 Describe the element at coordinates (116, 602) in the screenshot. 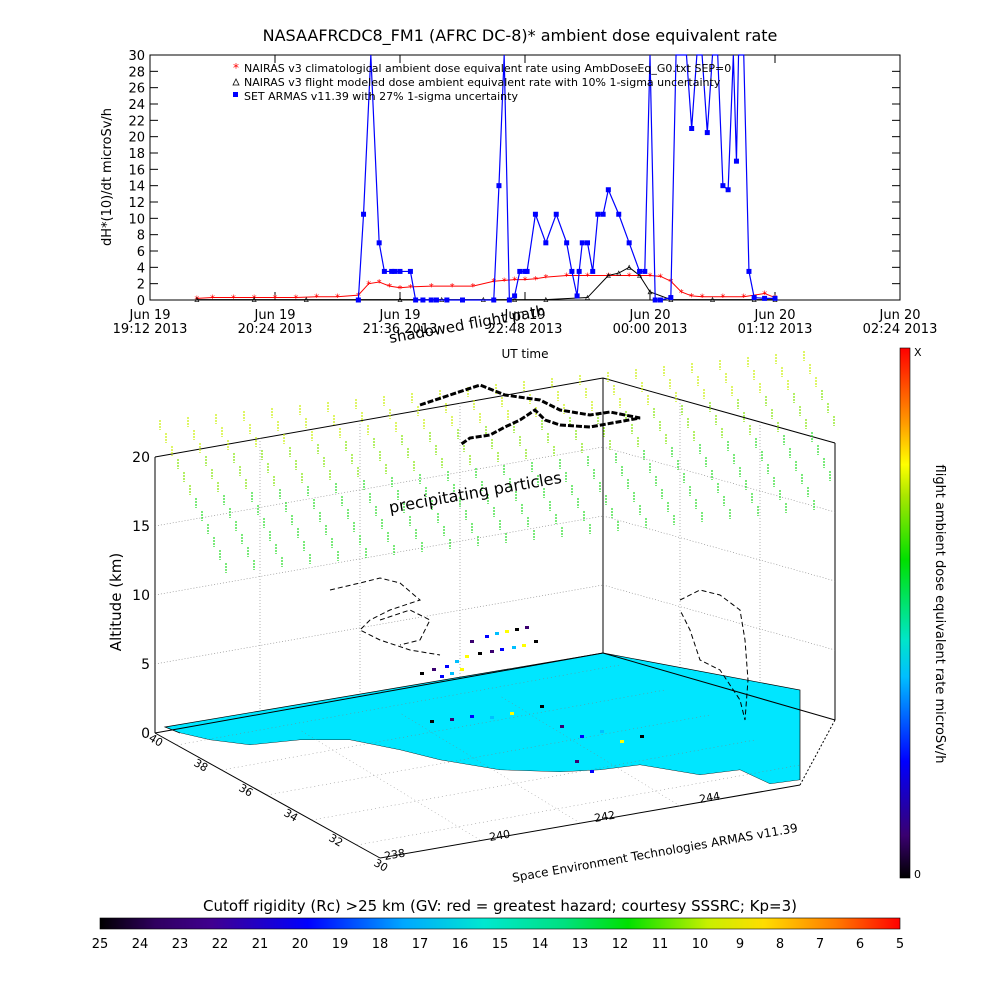

I see `altitude-axis-label: Altitude (km)` at that location.